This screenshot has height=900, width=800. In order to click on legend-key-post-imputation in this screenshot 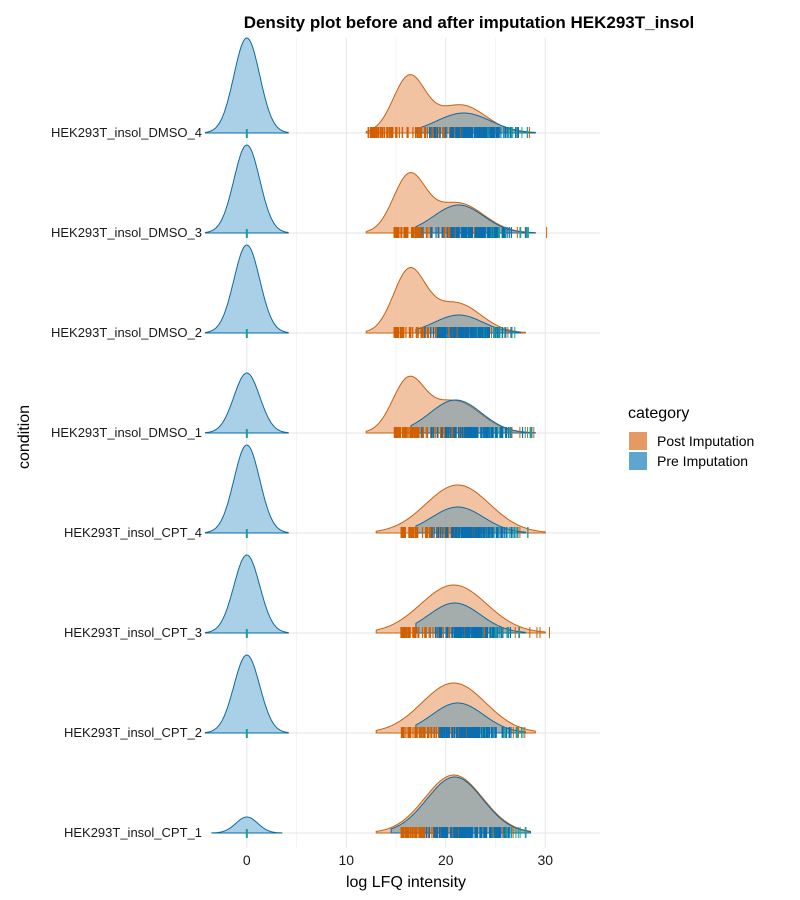, I will do `click(638, 441)`.